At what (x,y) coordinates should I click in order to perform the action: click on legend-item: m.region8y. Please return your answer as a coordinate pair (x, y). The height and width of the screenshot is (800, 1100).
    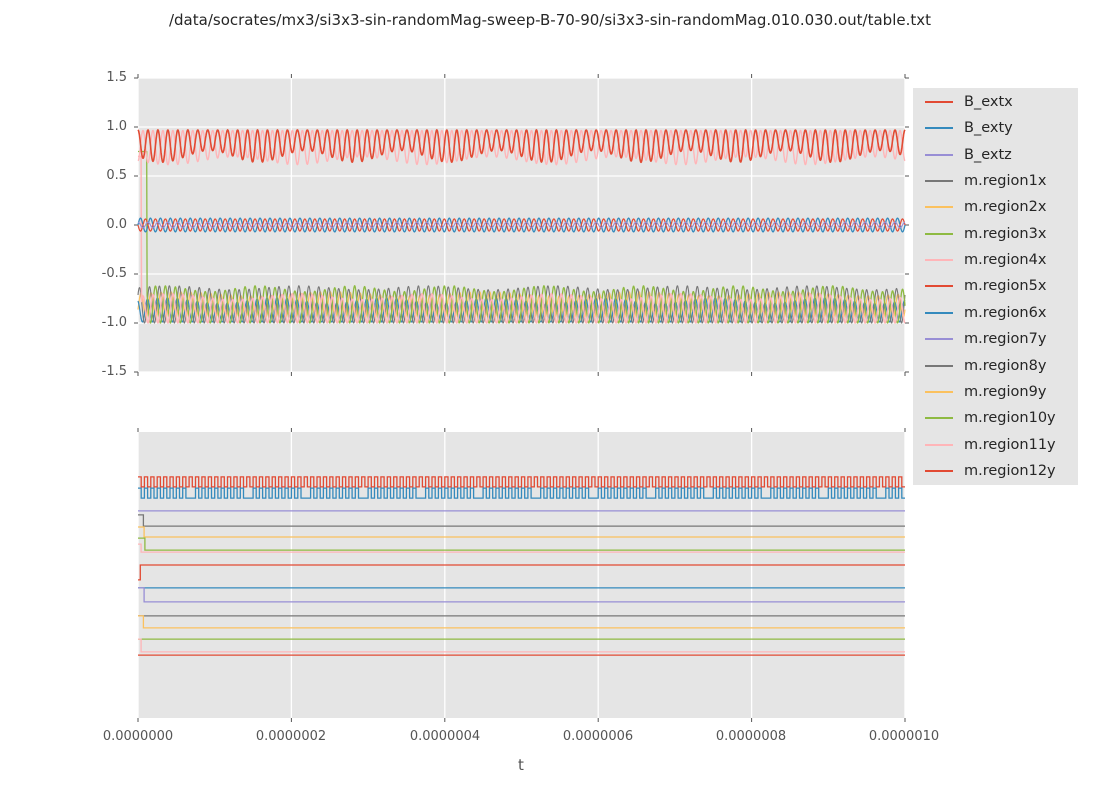
    Looking at the image, I should click on (995, 365).